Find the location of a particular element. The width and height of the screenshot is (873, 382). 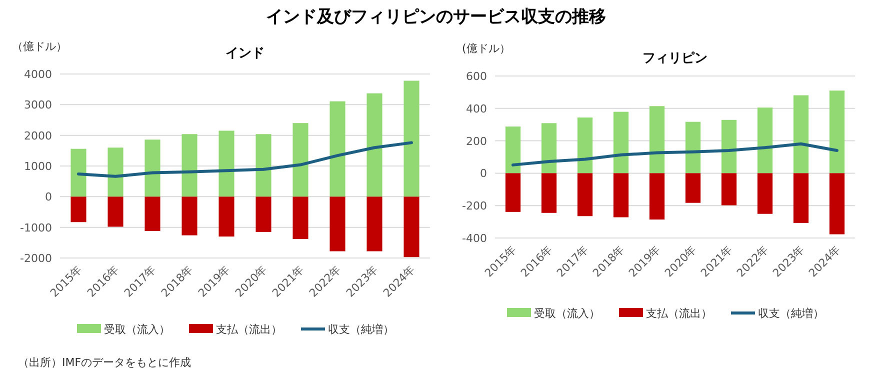

y-tick-label: -200 is located at coordinates (474, 206).